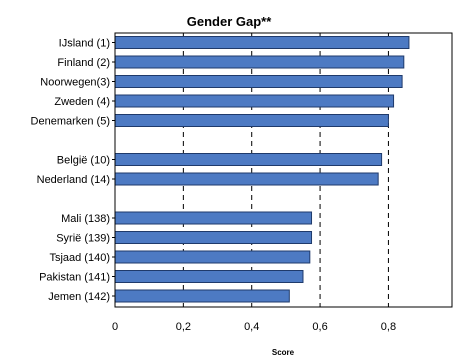  Describe the element at coordinates (83, 239) in the screenshot. I see `category-label-8: Syrië (139)` at that location.